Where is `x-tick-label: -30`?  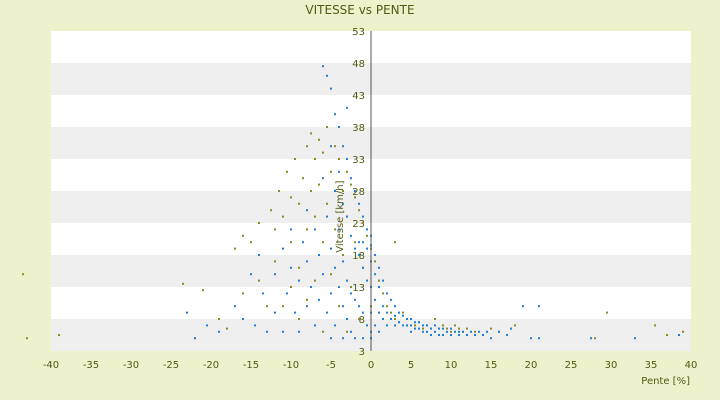
x-tick-label: -30 is located at coordinates (131, 365).